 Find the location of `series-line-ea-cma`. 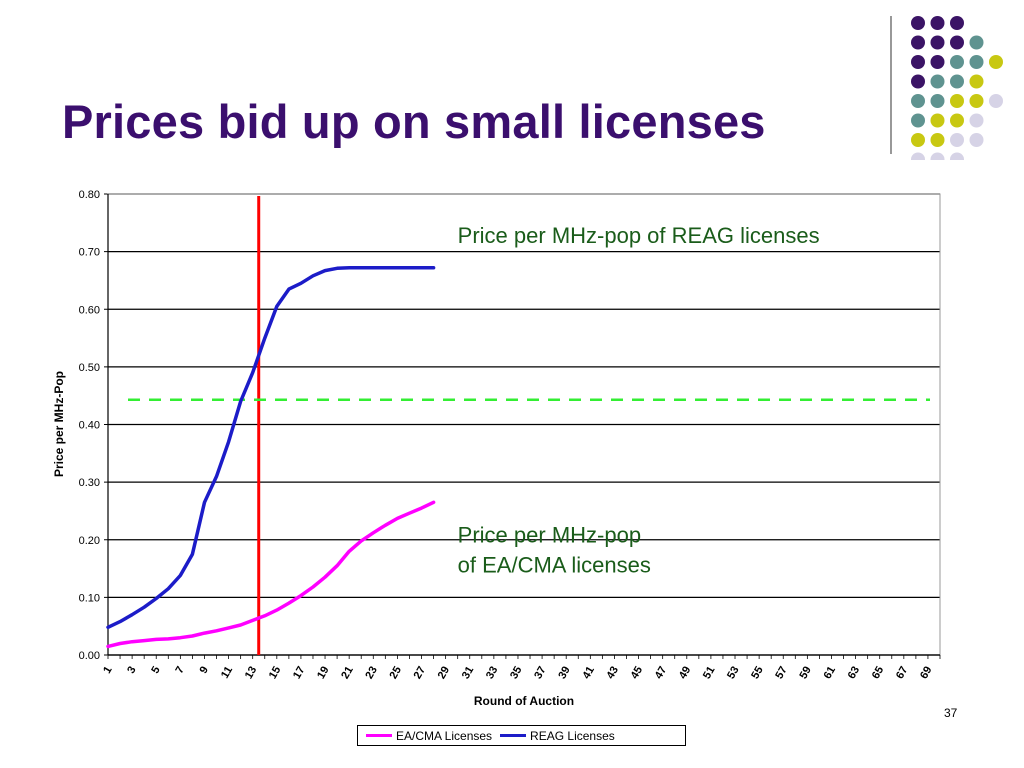

series-line-ea-cma is located at coordinates (271, 574).